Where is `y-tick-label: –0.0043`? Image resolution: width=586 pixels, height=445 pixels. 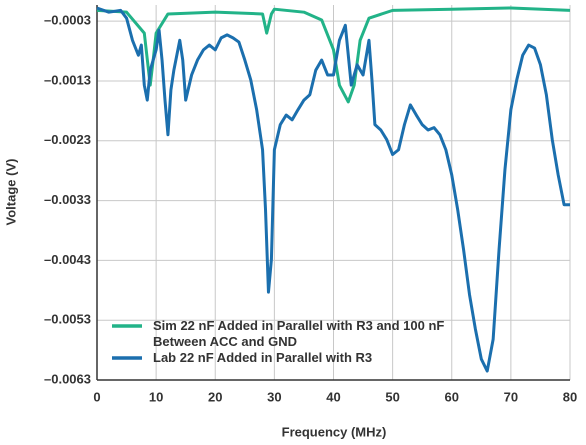 y-tick-label: –0.0043 is located at coordinates (67, 259).